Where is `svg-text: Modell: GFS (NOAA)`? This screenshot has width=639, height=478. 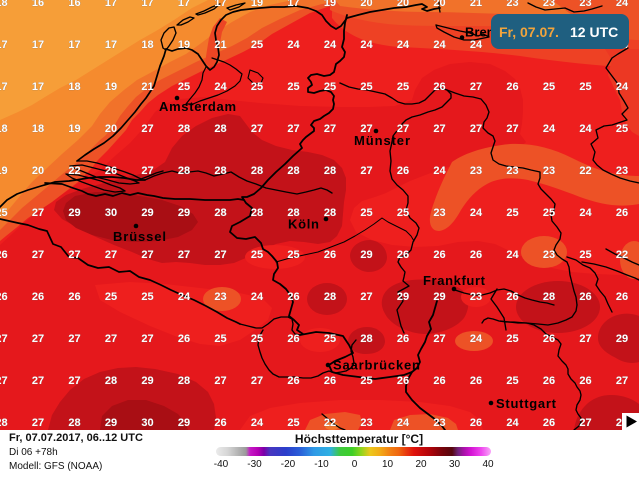
svg-text: Modell: GFS (NOAA) is located at coordinates (55, 466).